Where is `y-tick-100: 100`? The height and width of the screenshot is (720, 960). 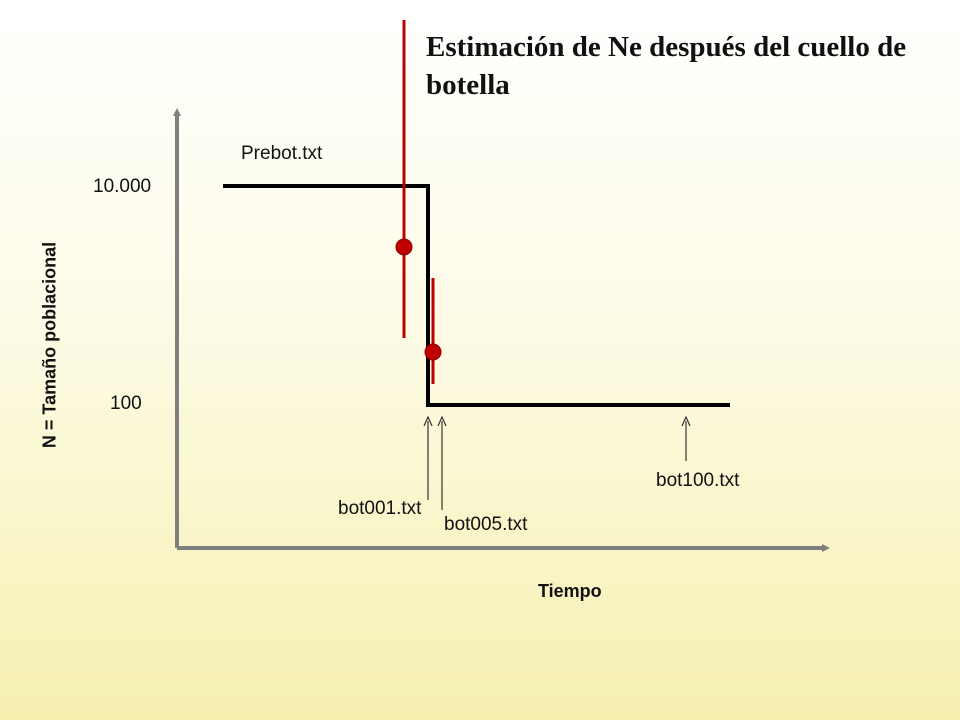
y-tick-100: 100 is located at coordinates (126, 403).